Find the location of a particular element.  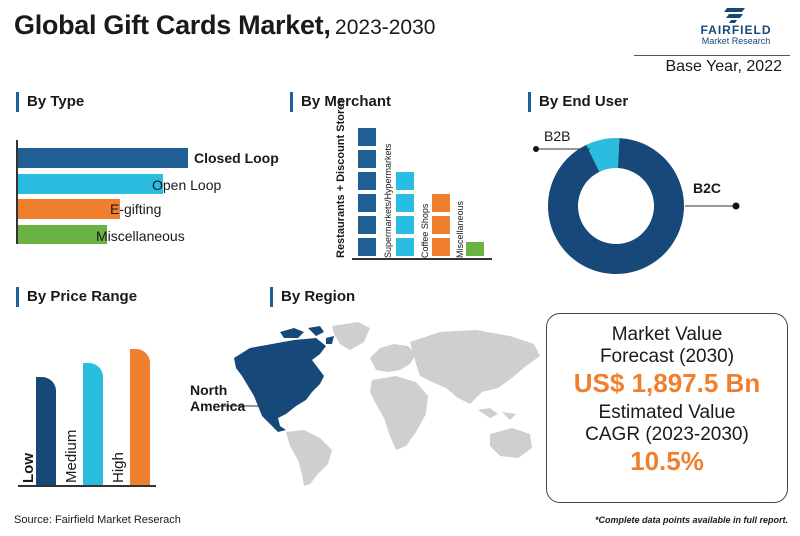

b2b-leader-dot is located at coordinates (536, 149).